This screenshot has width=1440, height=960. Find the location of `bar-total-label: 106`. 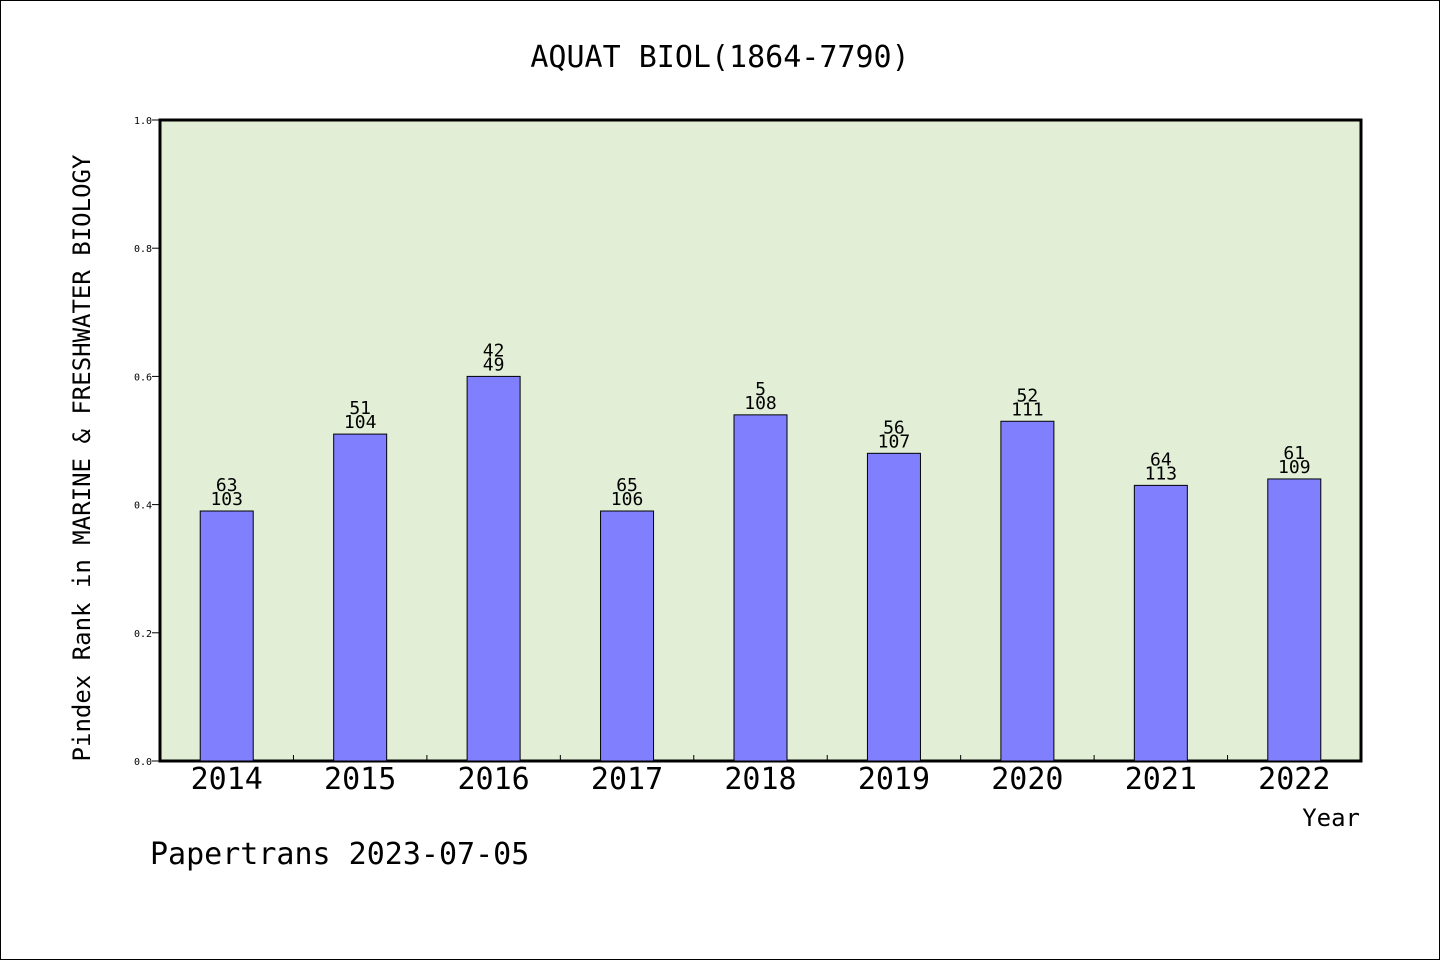

bar-total-label: 106 is located at coordinates (627, 499).